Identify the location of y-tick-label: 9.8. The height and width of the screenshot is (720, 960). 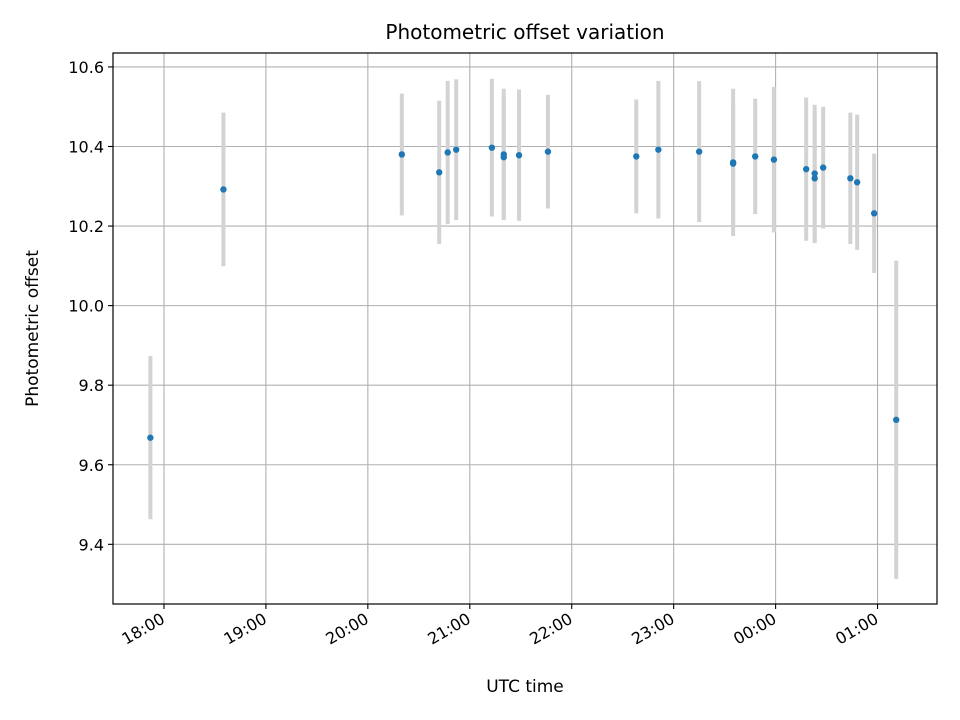
(91, 385).